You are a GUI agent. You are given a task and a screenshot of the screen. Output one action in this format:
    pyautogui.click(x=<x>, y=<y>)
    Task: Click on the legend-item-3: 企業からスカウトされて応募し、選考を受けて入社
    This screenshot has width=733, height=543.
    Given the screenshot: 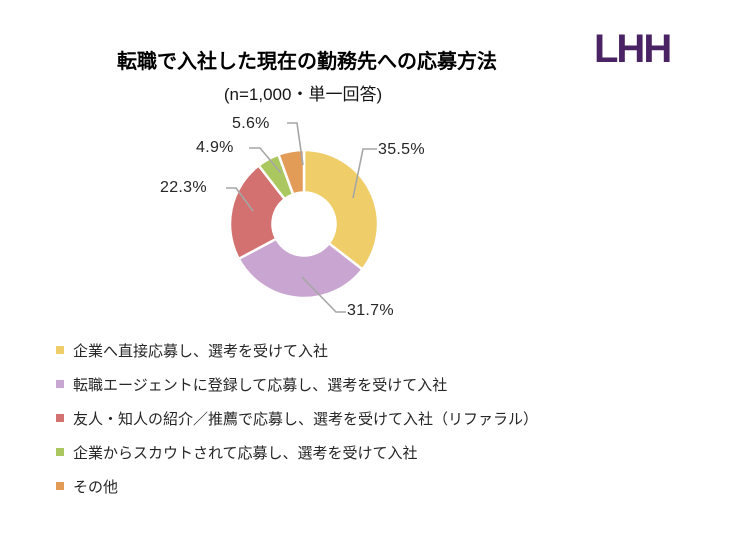 What is the action you would take?
    pyautogui.click(x=297, y=452)
    